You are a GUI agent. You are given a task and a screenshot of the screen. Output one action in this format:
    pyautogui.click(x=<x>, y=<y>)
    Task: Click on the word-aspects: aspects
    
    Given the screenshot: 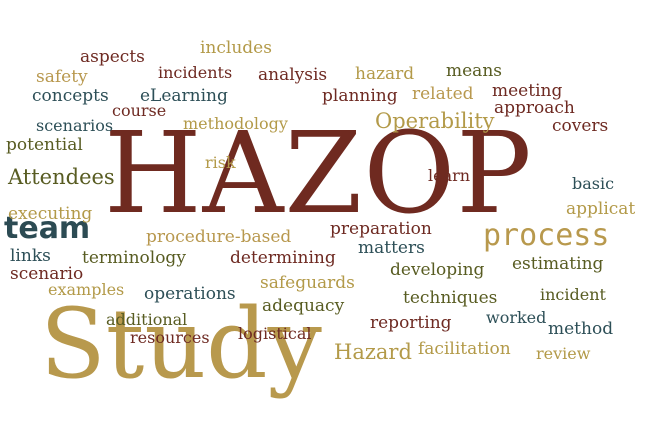 What is the action you would take?
    pyautogui.click(x=112, y=57)
    